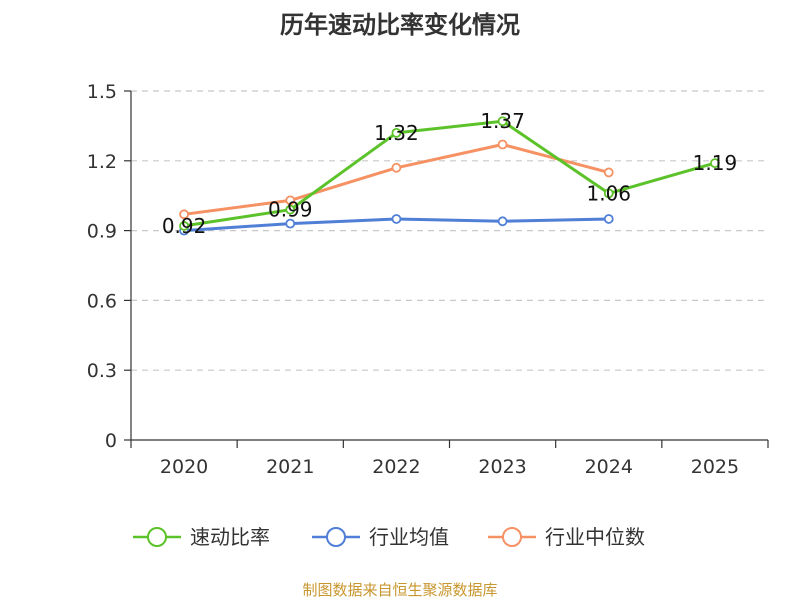 The image size is (800, 600). What do you see at coordinates (399, 590) in the screenshot?
I see `source-note: 制图数据来自恒生聚源数据库` at bounding box center [399, 590].